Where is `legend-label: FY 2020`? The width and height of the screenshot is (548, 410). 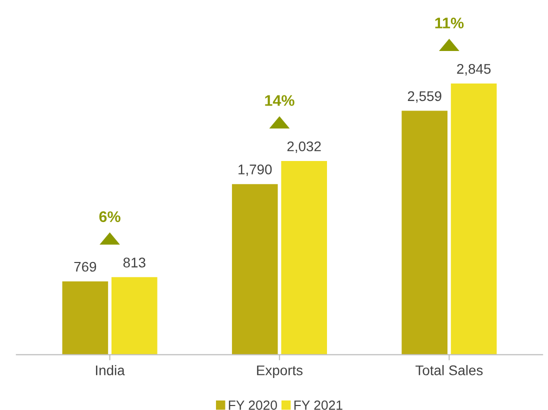 legend-label: FY 2020 is located at coordinates (252, 405).